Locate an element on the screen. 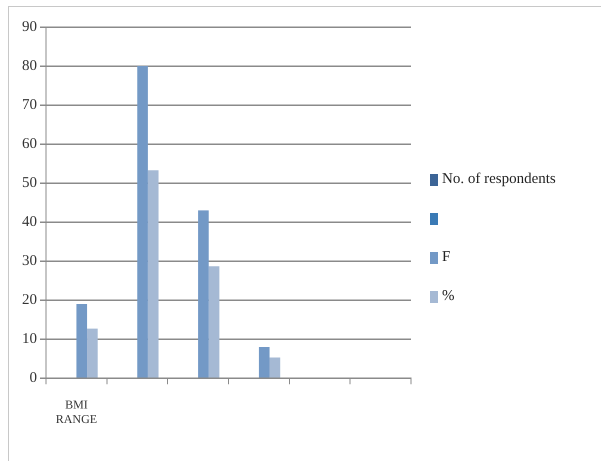 The width and height of the screenshot is (602, 462). y-tick-label: 60 is located at coordinates (29, 144).